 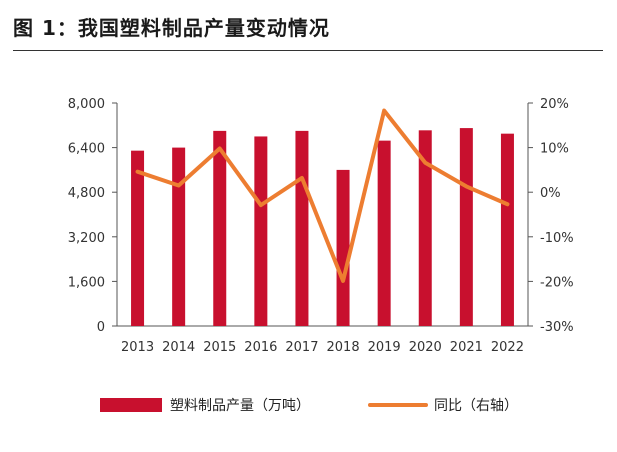 I want to click on x-tick-label: 2016, so click(x=260, y=347).